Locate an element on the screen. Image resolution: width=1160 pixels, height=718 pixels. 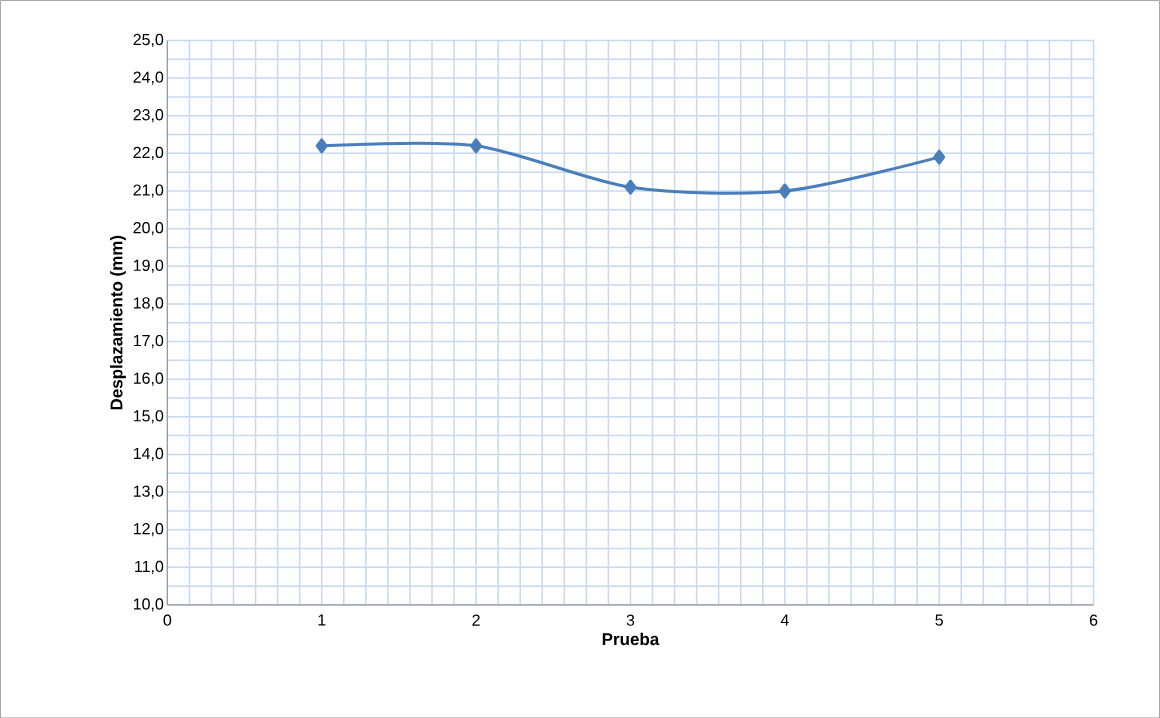
y-tick-label: 14,0 is located at coordinates (148, 454).